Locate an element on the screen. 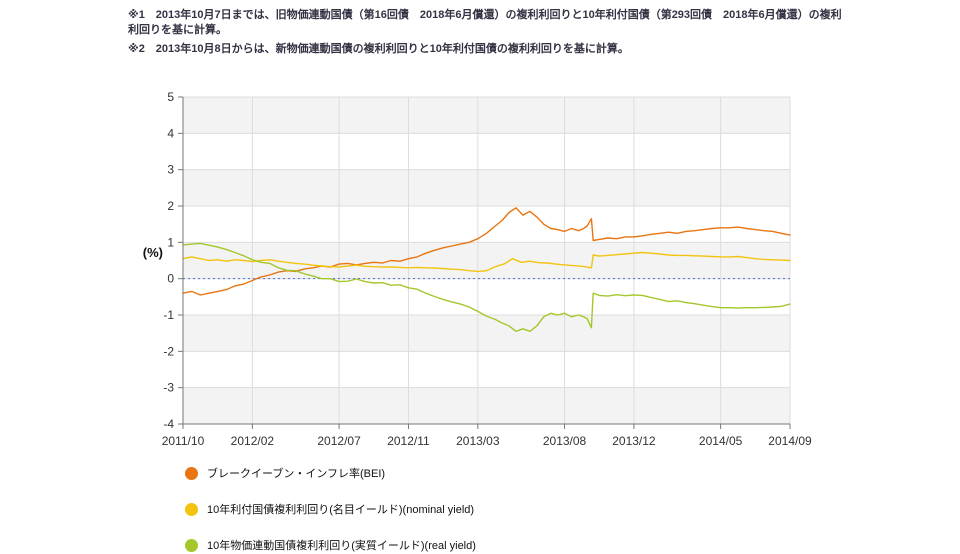  svg-text: 2012/07 is located at coordinates (339, 441).